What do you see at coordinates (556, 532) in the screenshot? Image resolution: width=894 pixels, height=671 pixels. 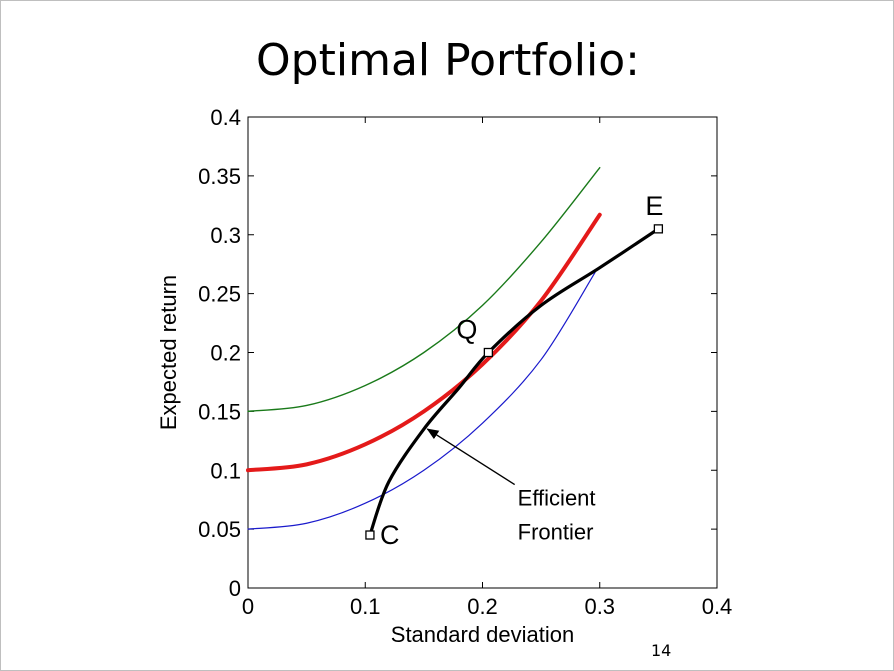 I see `annotation-text: Frontier` at bounding box center [556, 532].